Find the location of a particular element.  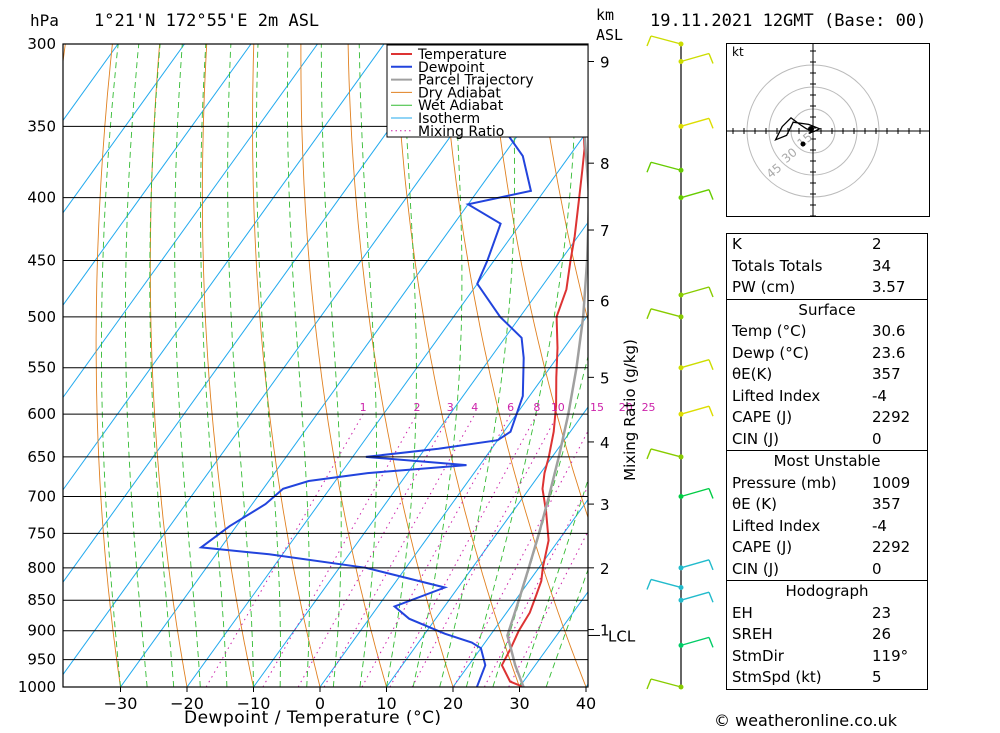

pressure-tick-label: 700 is located at coordinates (41, 497).